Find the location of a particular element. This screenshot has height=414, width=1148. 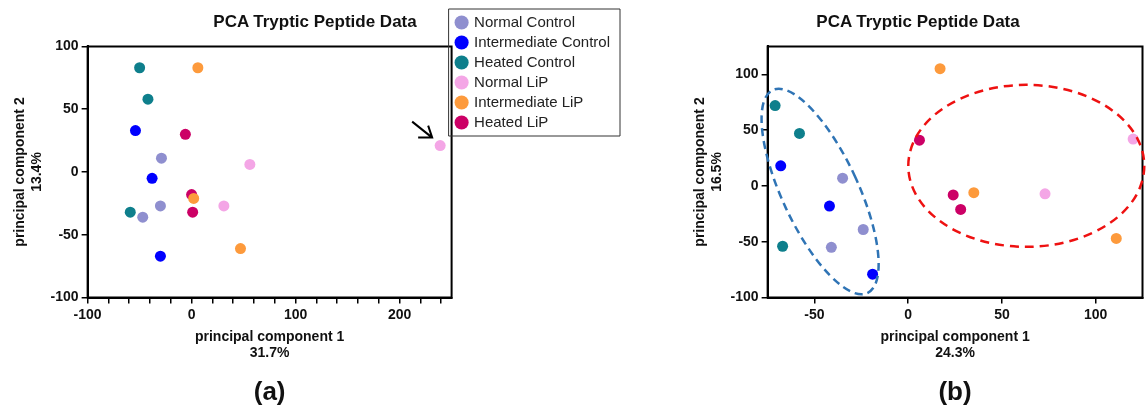

y-axis-title: principal component 2 13.4% is located at coordinates (28, 172).